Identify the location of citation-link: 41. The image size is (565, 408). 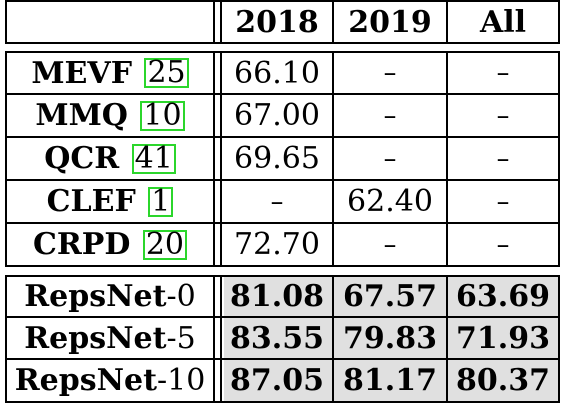
(153, 158).